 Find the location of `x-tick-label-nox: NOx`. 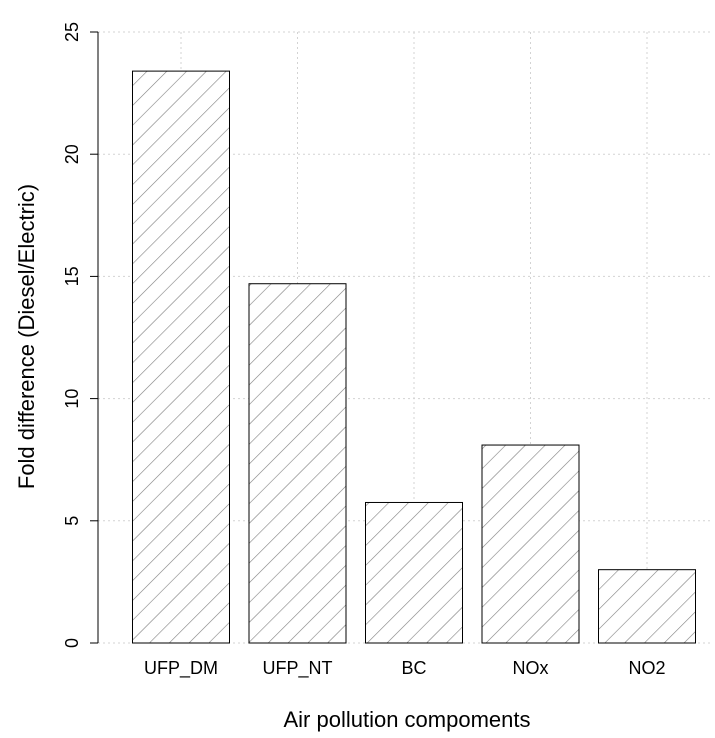

x-tick-label-nox: NOx is located at coordinates (531, 668).